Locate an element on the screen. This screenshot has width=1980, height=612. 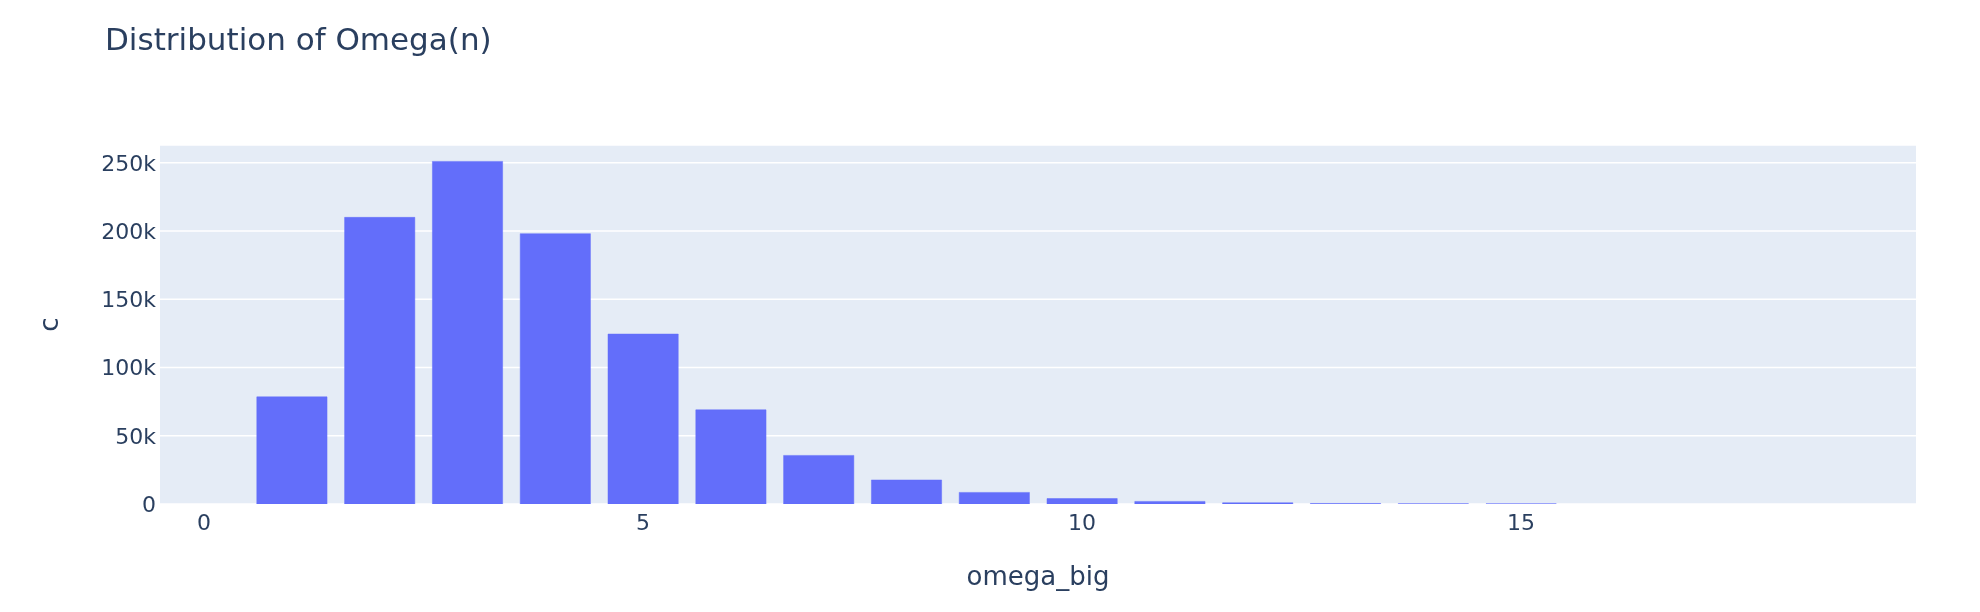
x-tick-label: 15 is located at coordinates (1520, 522).